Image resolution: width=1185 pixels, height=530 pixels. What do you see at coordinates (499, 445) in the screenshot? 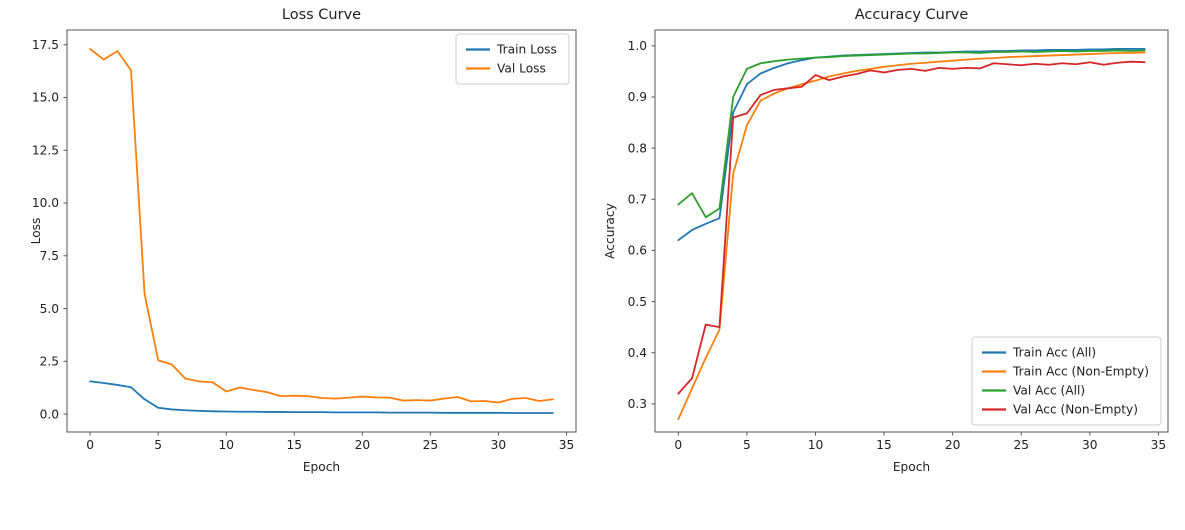
I see `loss-curve-x-tick-label: 30` at bounding box center [499, 445].